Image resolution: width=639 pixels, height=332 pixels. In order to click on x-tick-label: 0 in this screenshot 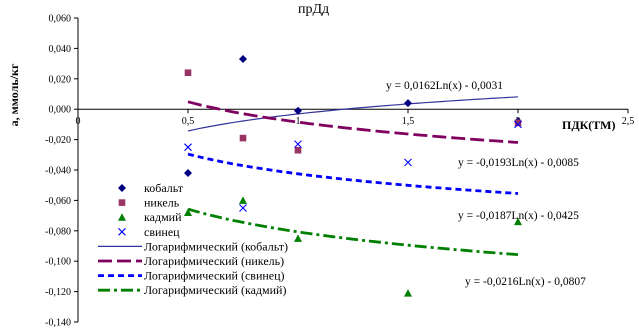, I will do `click(78, 121)`.